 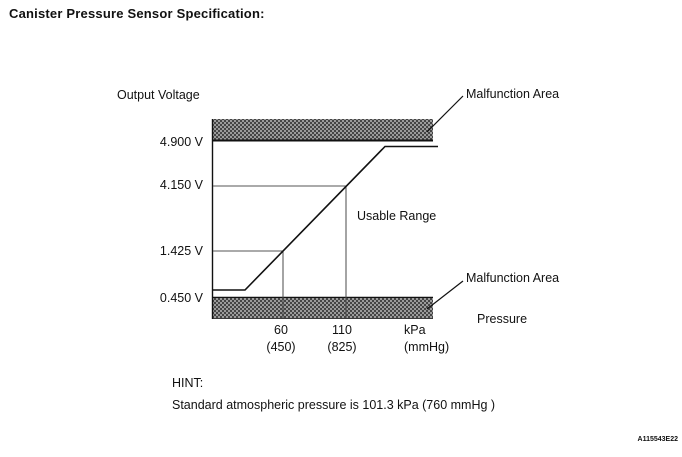 What do you see at coordinates (397, 216) in the screenshot?
I see `usable-range-label: Usable Range` at bounding box center [397, 216].